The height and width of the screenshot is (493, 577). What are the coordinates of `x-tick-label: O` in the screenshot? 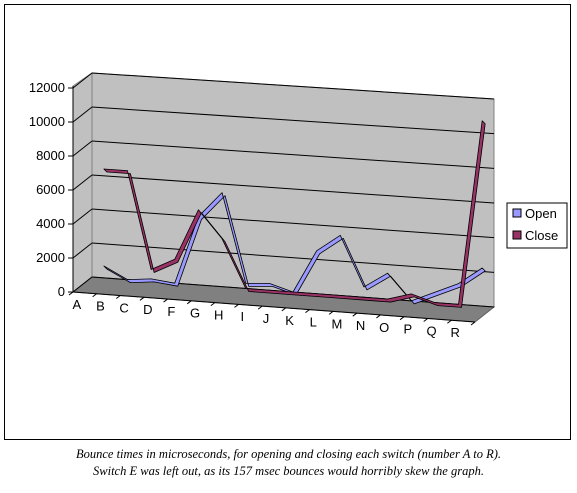 It's located at (384, 327).